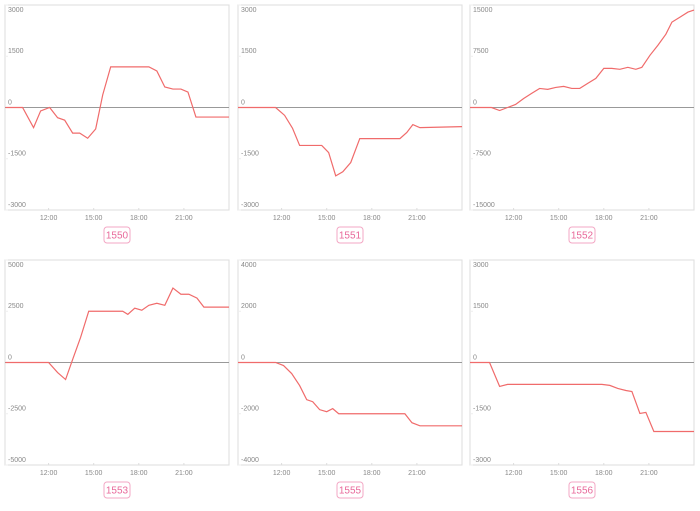  I want to click on symbol-button-label: 1550, so click(117, 236).